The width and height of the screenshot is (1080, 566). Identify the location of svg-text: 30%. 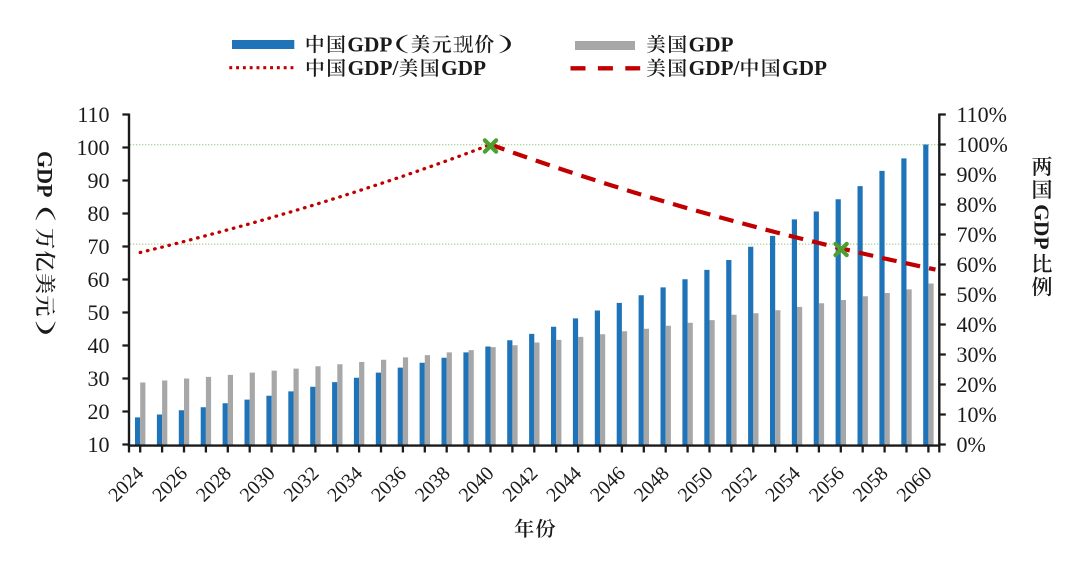
(977, 354).